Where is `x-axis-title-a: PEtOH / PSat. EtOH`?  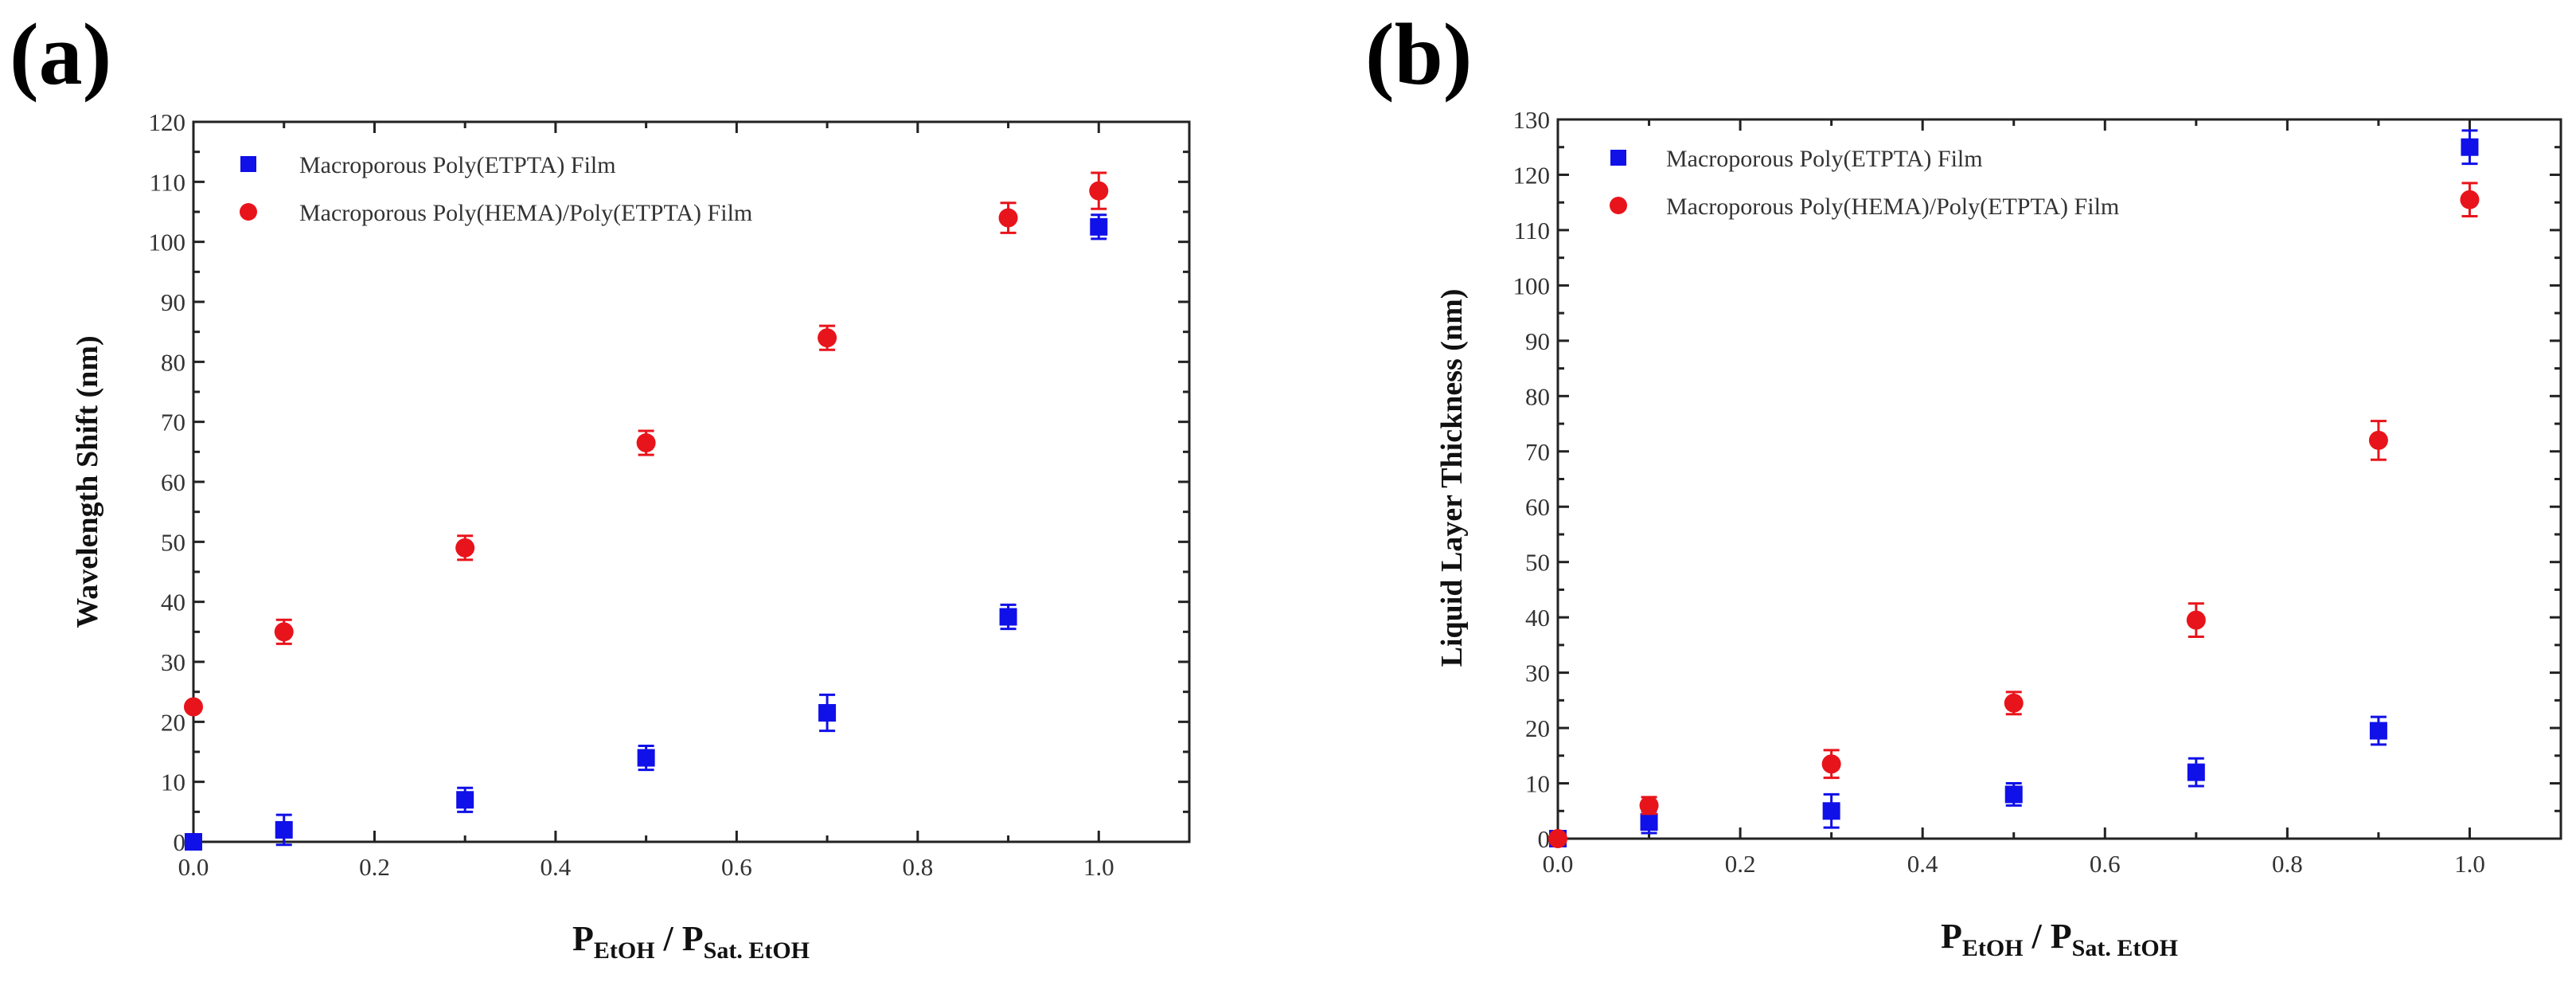
x-axis-title-a: PEtOH / PSat. EtOH is located at coordinates (691, 941).